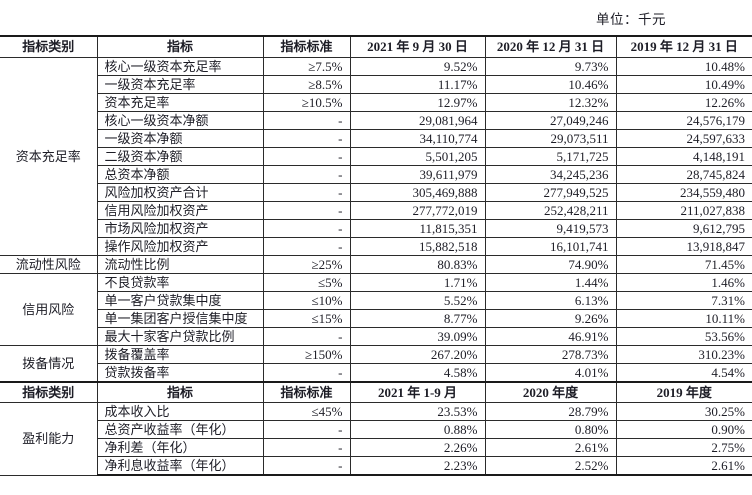 This screenshot has height=495, width=752. What do you see at coordinates (180, 46) in the screenshot?
I see `indicator-header-cell: 指标` at bounding box center [180, 46].